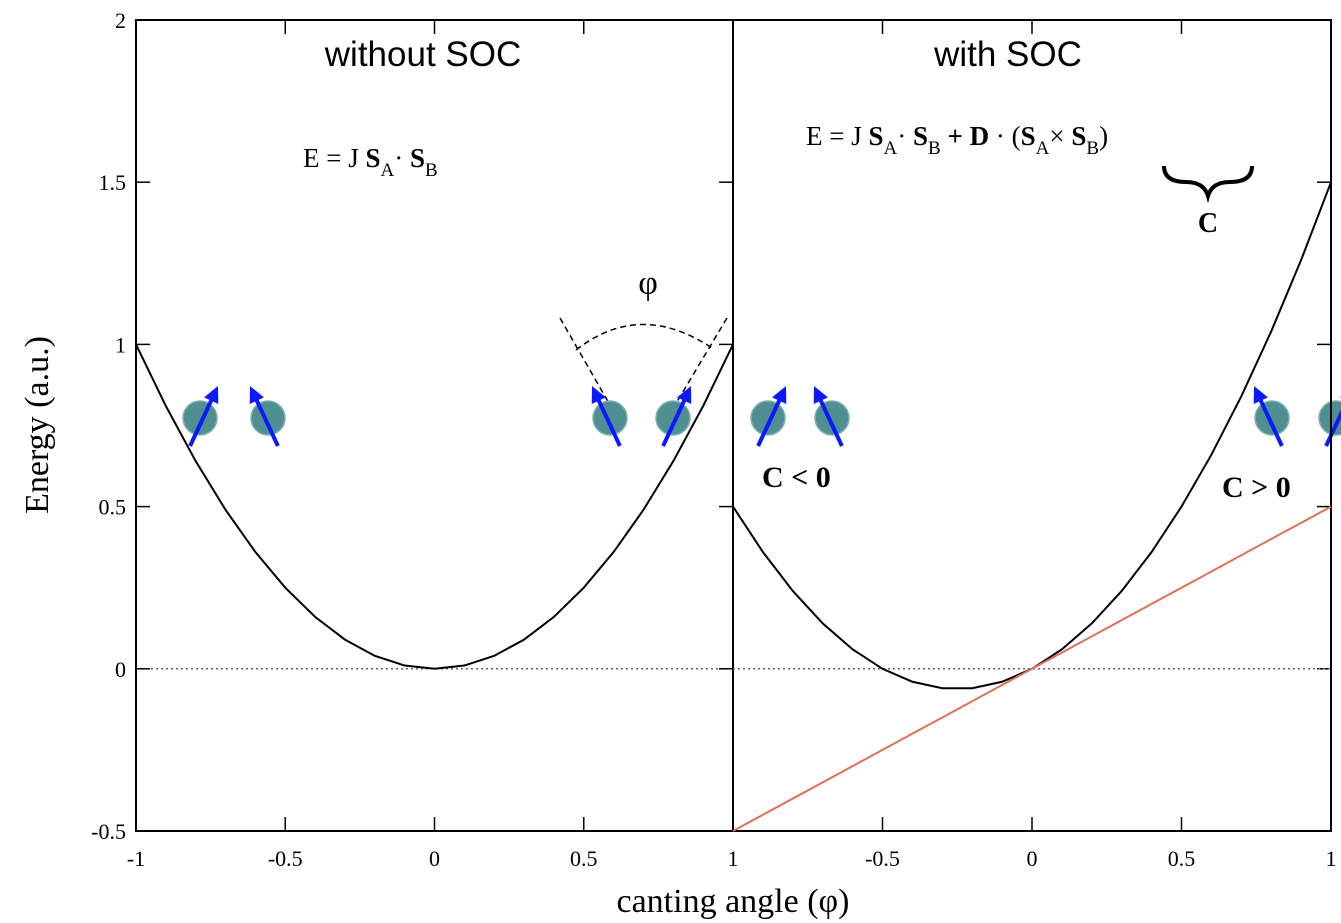 This screenshot has width=1341, height=923. What do you see at coordinates (1103, 136) in the screenshot?
I see `formula-part: )` at bounding box center [1103, 136].